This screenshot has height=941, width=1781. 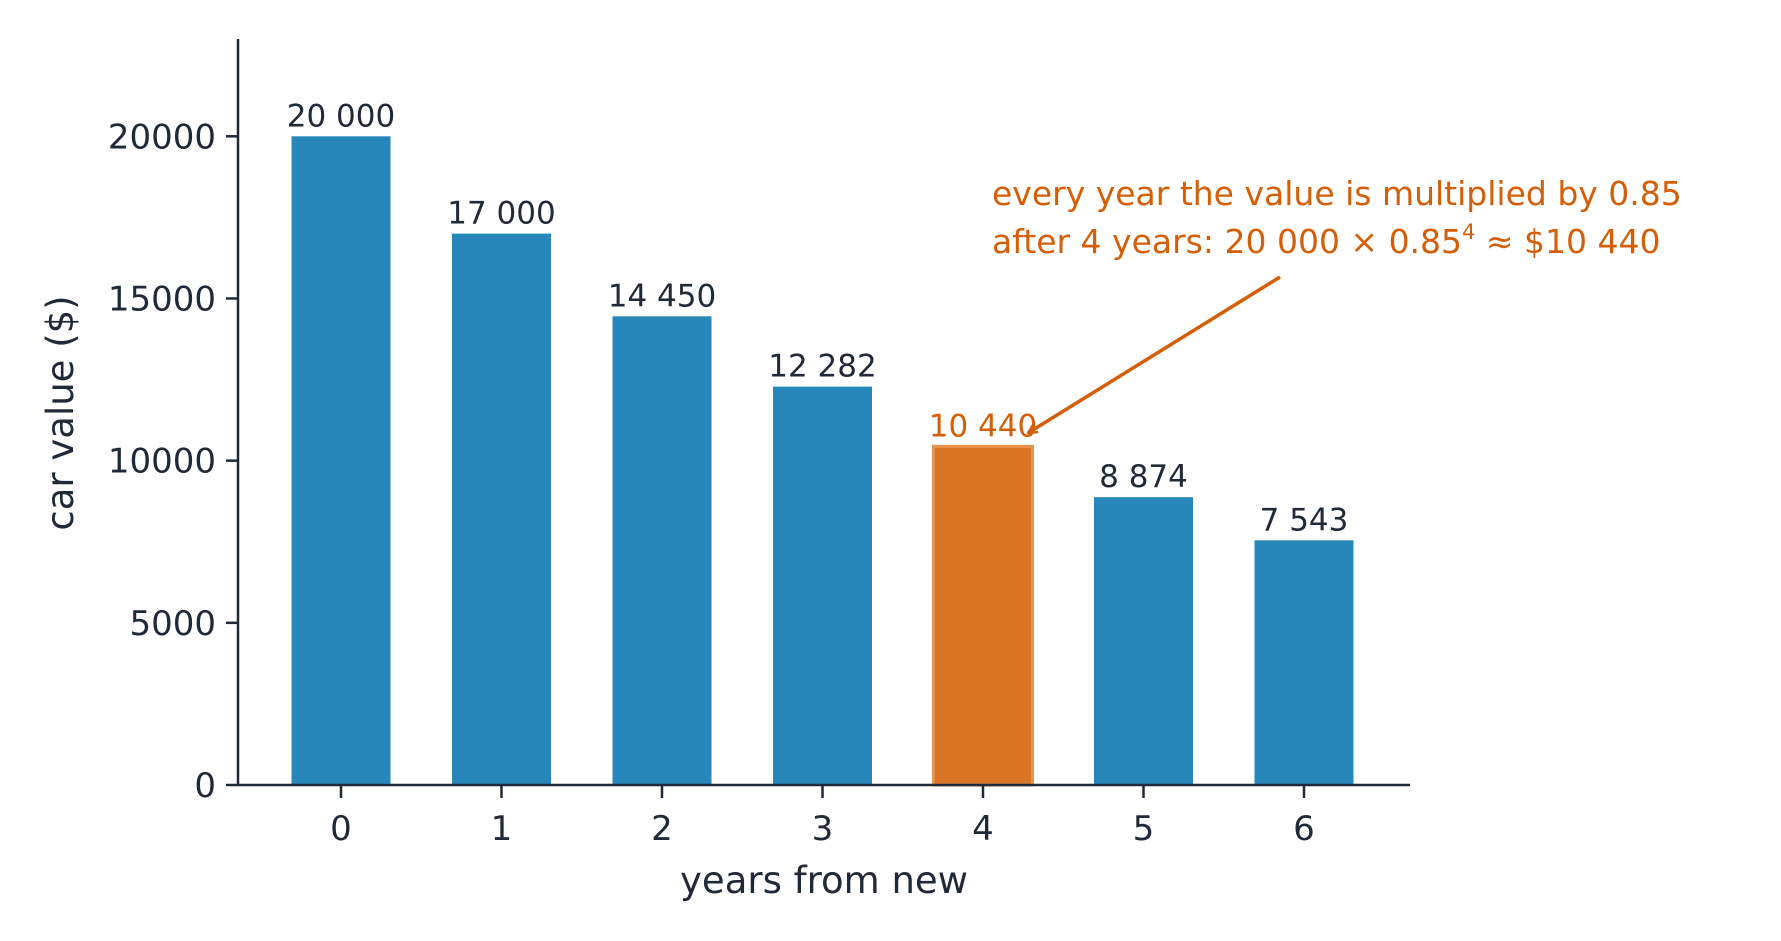 What do you see at coordinates (502, 829) in the screenshot?
I see `x-tick-label-1: 1` at bounding box center [502, 829].